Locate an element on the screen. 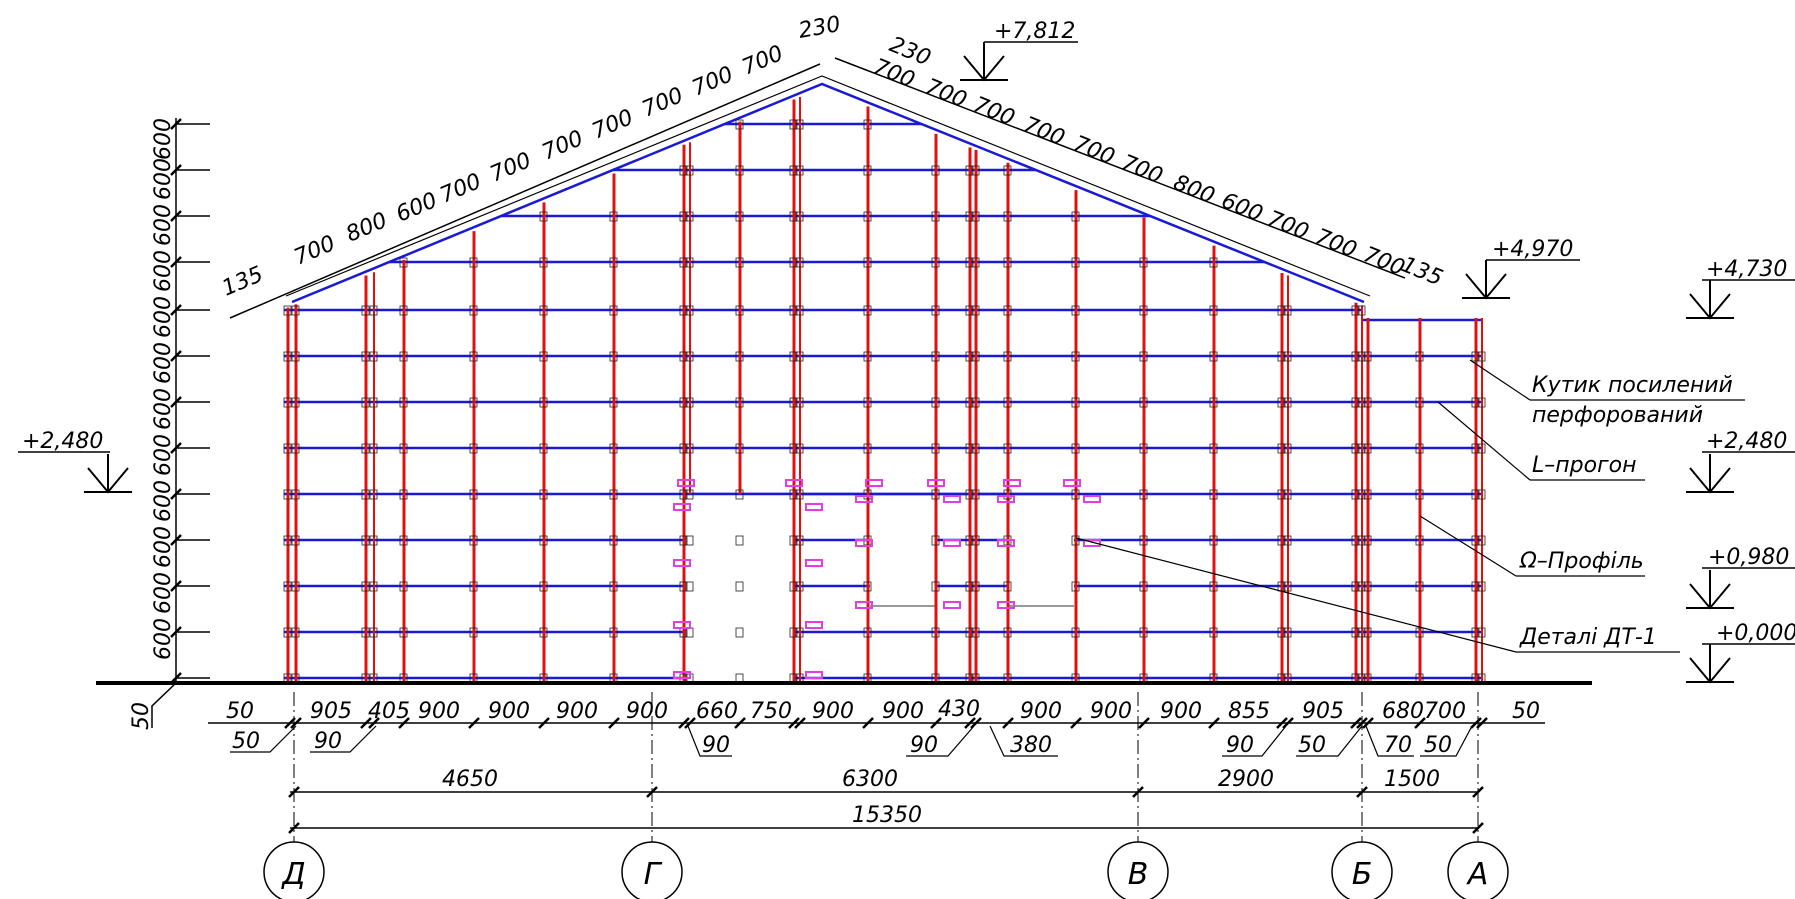 Image resolution: width=1795 pixels, height=899 pixels. door-opening is located at coordinates (739, 589).